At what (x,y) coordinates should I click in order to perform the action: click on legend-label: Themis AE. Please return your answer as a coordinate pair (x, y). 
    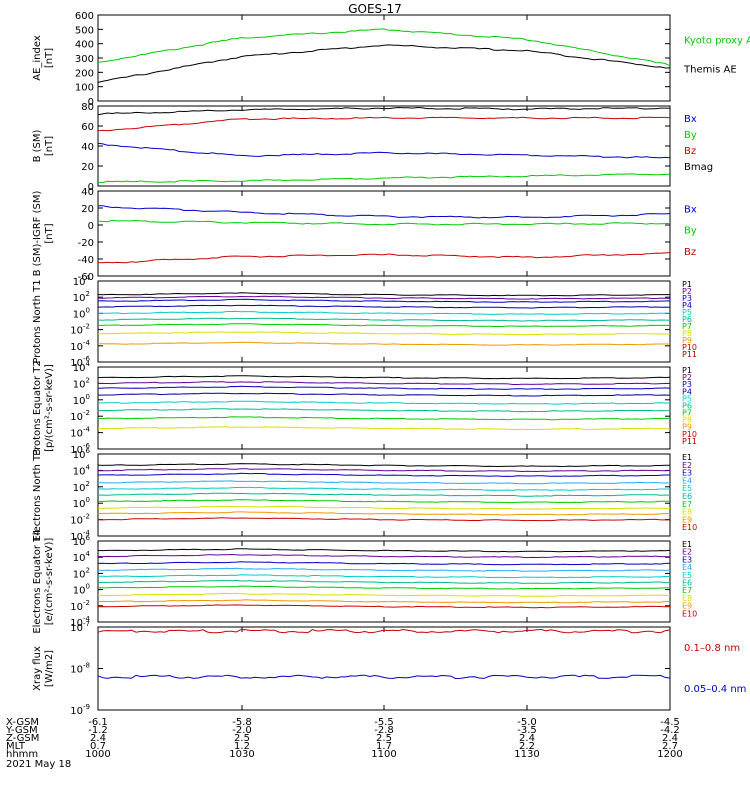
    Looking at the image, I should click on (710, 69).